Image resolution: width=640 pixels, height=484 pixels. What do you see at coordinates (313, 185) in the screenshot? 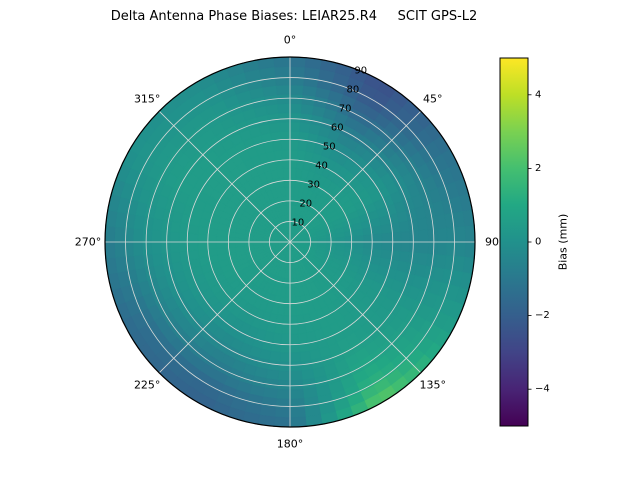
I see `radial-tick-label: 30` at bounding box center [313, 185].